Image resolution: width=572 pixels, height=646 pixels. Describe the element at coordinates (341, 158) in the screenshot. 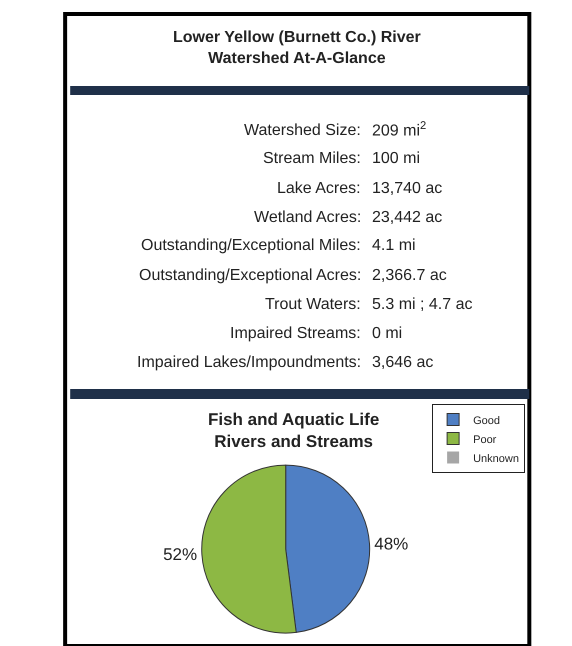

I see `text: Stream Miles: 100 mi` at that location.